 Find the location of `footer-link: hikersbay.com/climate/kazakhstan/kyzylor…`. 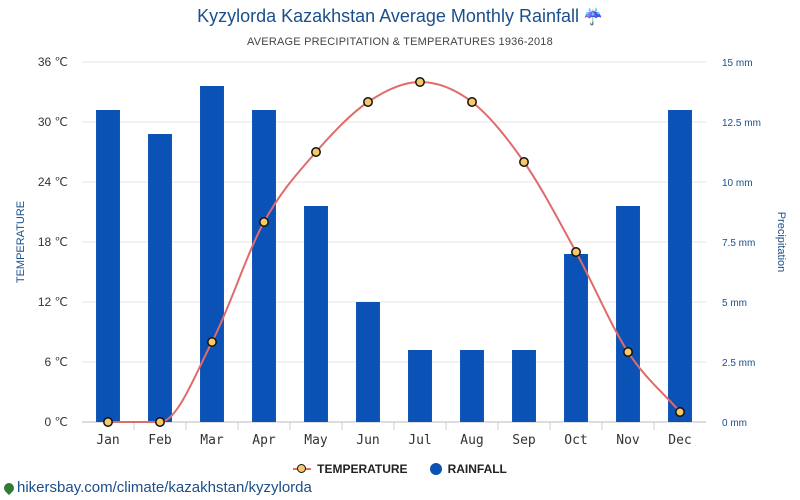

footer-link: hikersbay.com/climate/kazakhstan/kyzylor… is located at coordinates (156, 487).